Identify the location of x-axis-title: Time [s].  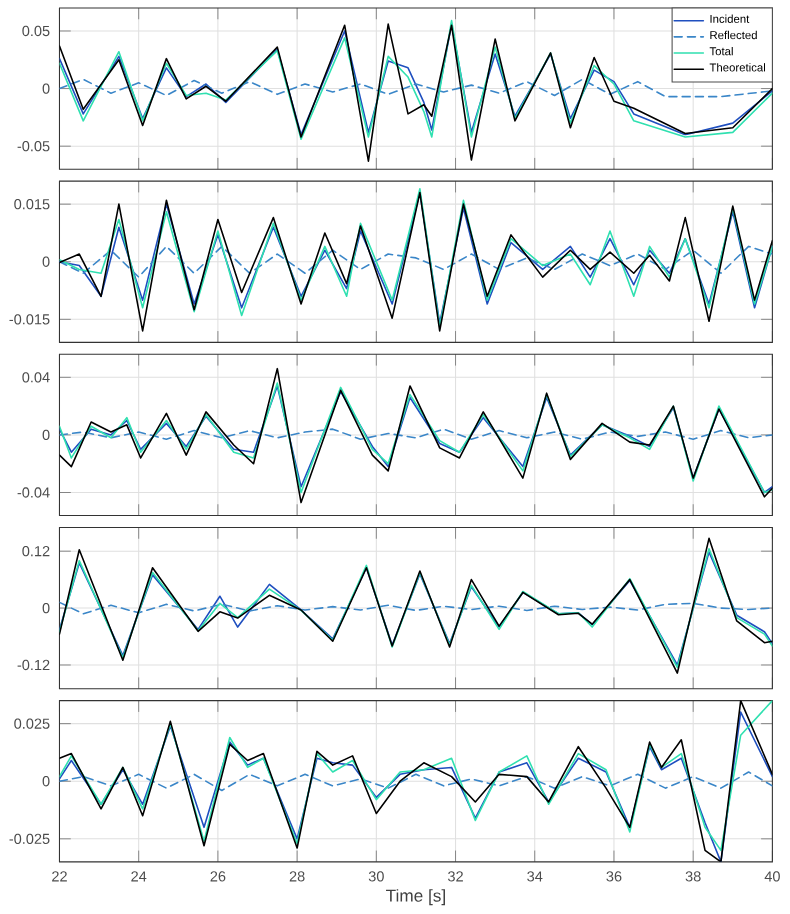
(416, 897).